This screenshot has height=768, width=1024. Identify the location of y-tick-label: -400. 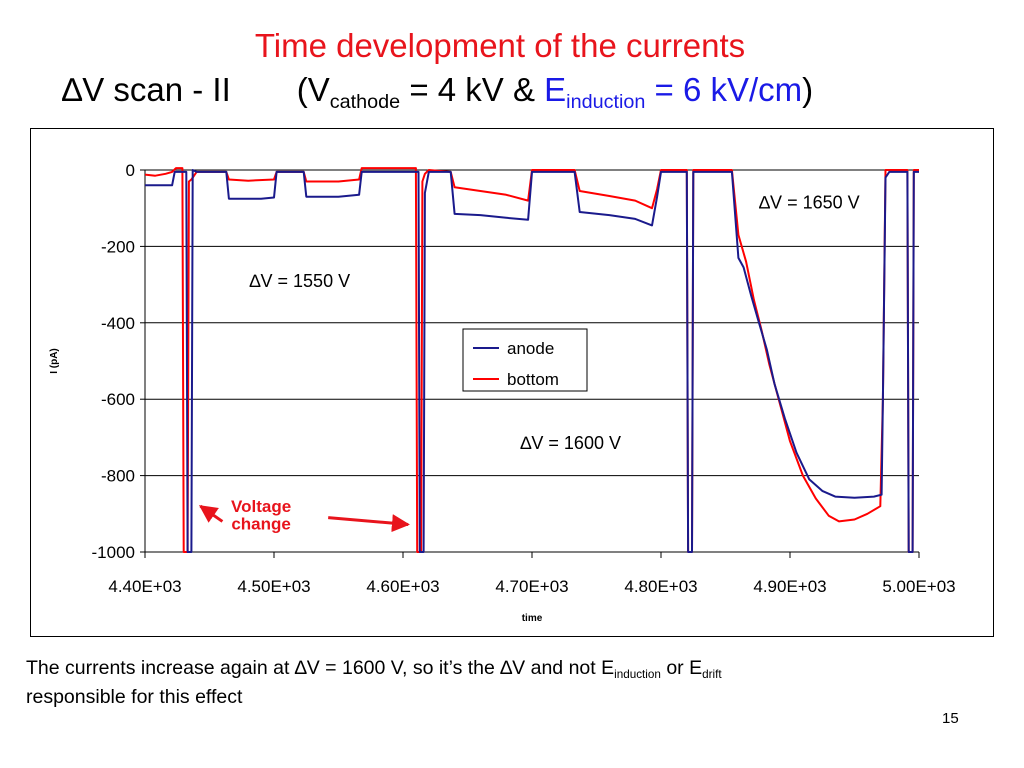
(118, 323).